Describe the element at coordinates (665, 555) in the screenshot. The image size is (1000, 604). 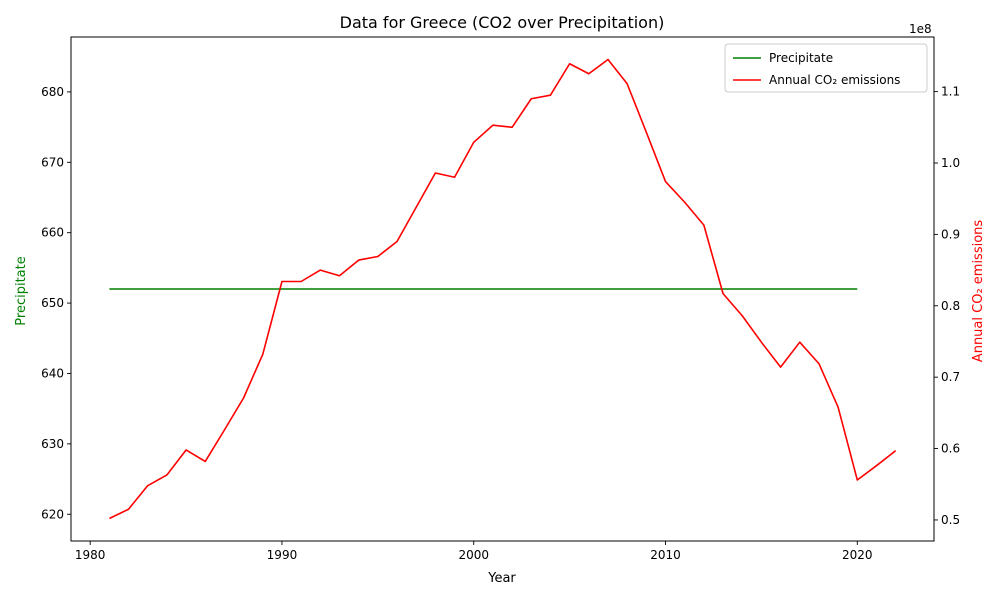
I see `x-tick-label: 2010` at that location.